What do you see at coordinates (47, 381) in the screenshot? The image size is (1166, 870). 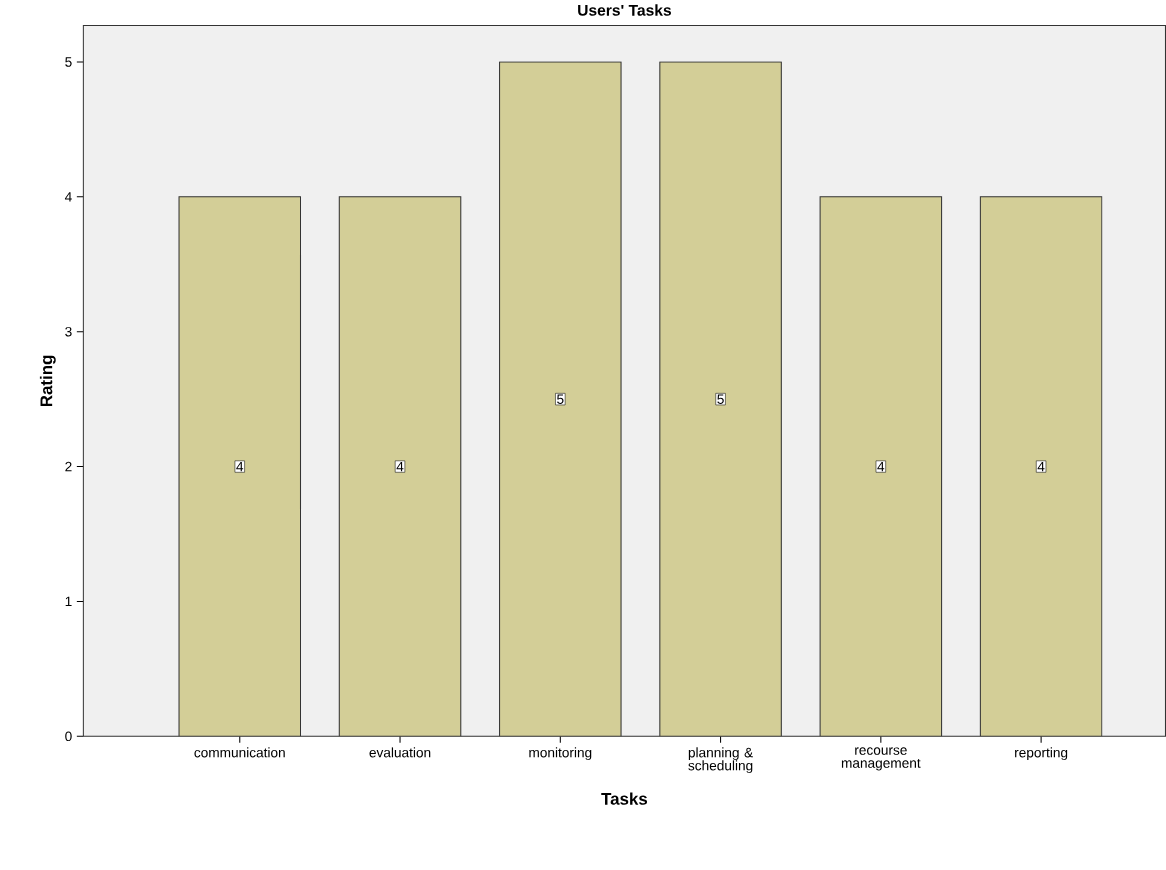 I see `y-axis-title: Rating` at bounding box center [47, 381].